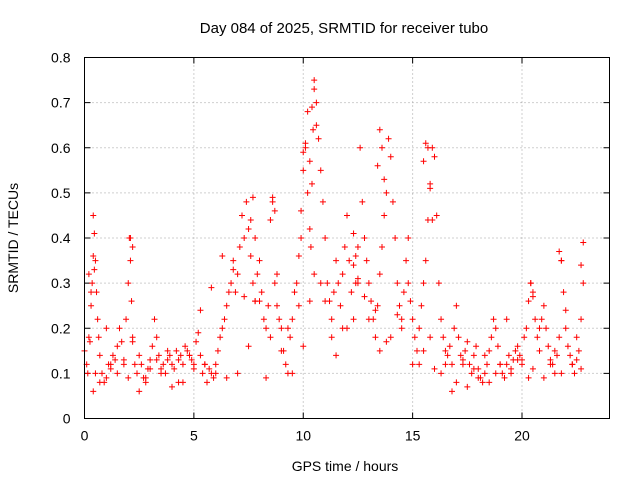  What do you see at coordinates (61, 103) in the screenshot?
I see `y-tick-label: 0.7` at bounding box center [61, 103].